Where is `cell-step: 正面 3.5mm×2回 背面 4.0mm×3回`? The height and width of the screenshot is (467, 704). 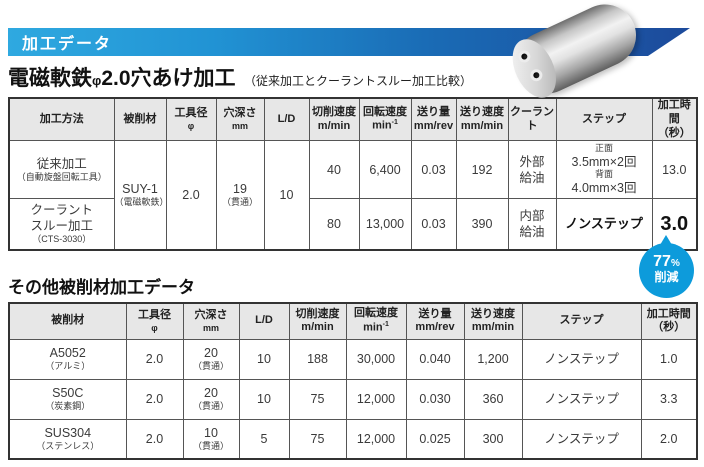
cell-step: 正面 3.5mm×2回 背面 4.0mm×3回 is located at coordinates (604, 170).